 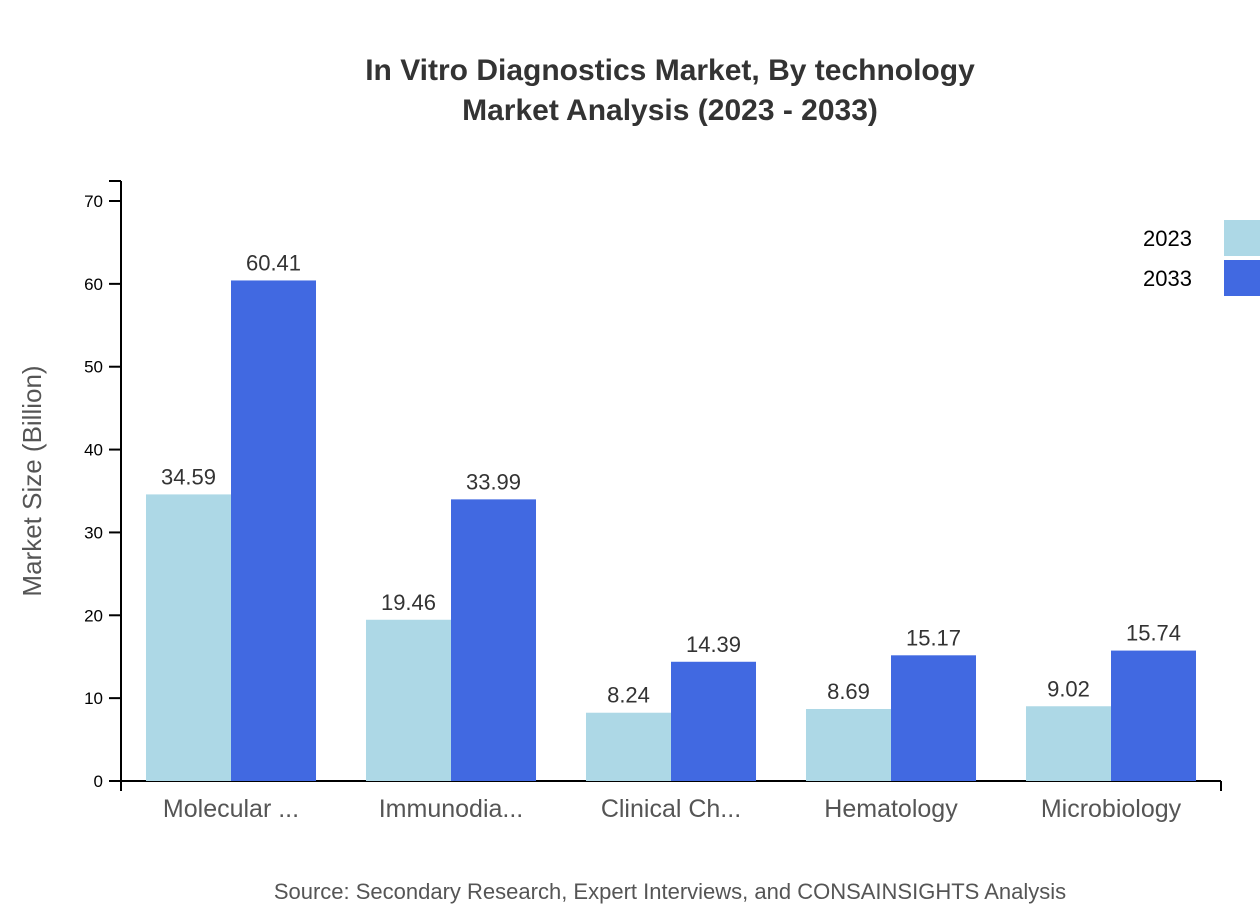 I want to click on y-tick-label: 0, so click(x=98, y=781).